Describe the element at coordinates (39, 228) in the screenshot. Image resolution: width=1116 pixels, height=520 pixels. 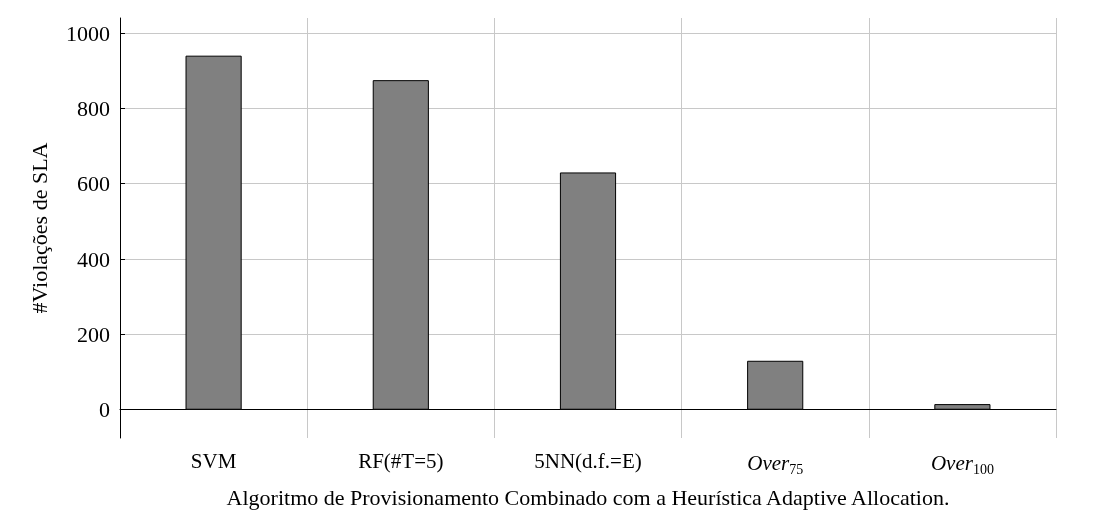
I see `y-axis-title: #Violações de SLA` at that location.